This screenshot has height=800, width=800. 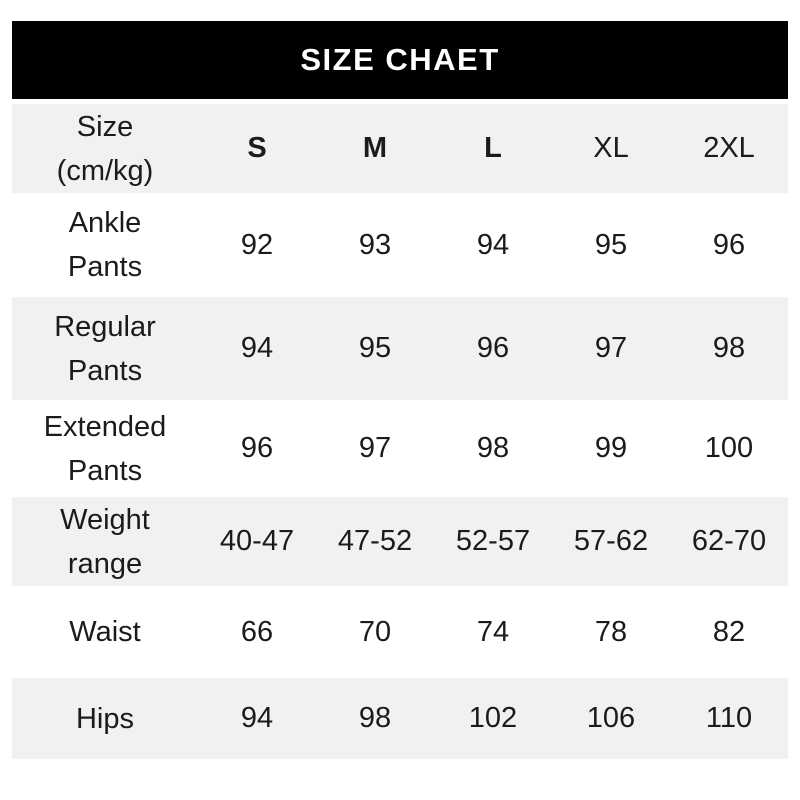 What do you see at coordinates (729, 541) in the screenshot?
I see `cell-value: 62-70` at bounding box center [729, 541].